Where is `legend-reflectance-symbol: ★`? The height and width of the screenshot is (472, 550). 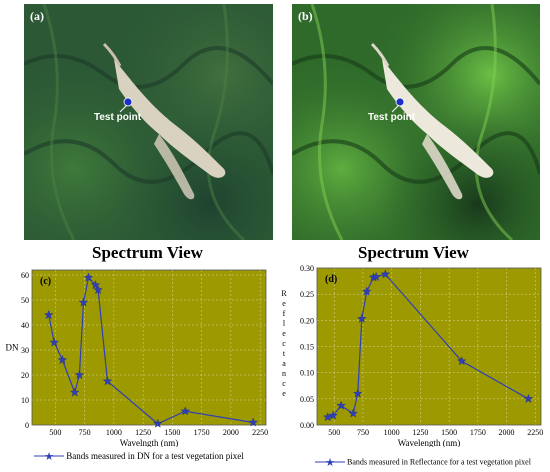 legend-reflectance-symbol: ★ is located at coordinates (330, 462).